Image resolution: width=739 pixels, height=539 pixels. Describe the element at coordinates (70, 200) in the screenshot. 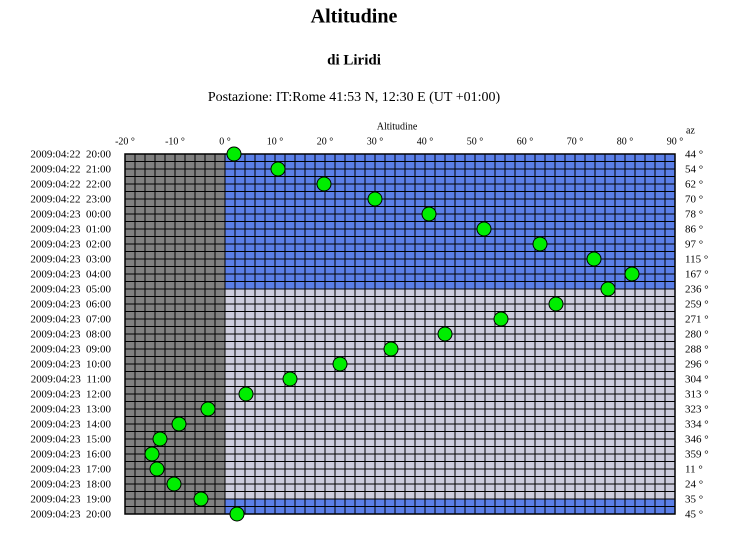

I see `row-label: 2009:04:22 23:00` at that location.